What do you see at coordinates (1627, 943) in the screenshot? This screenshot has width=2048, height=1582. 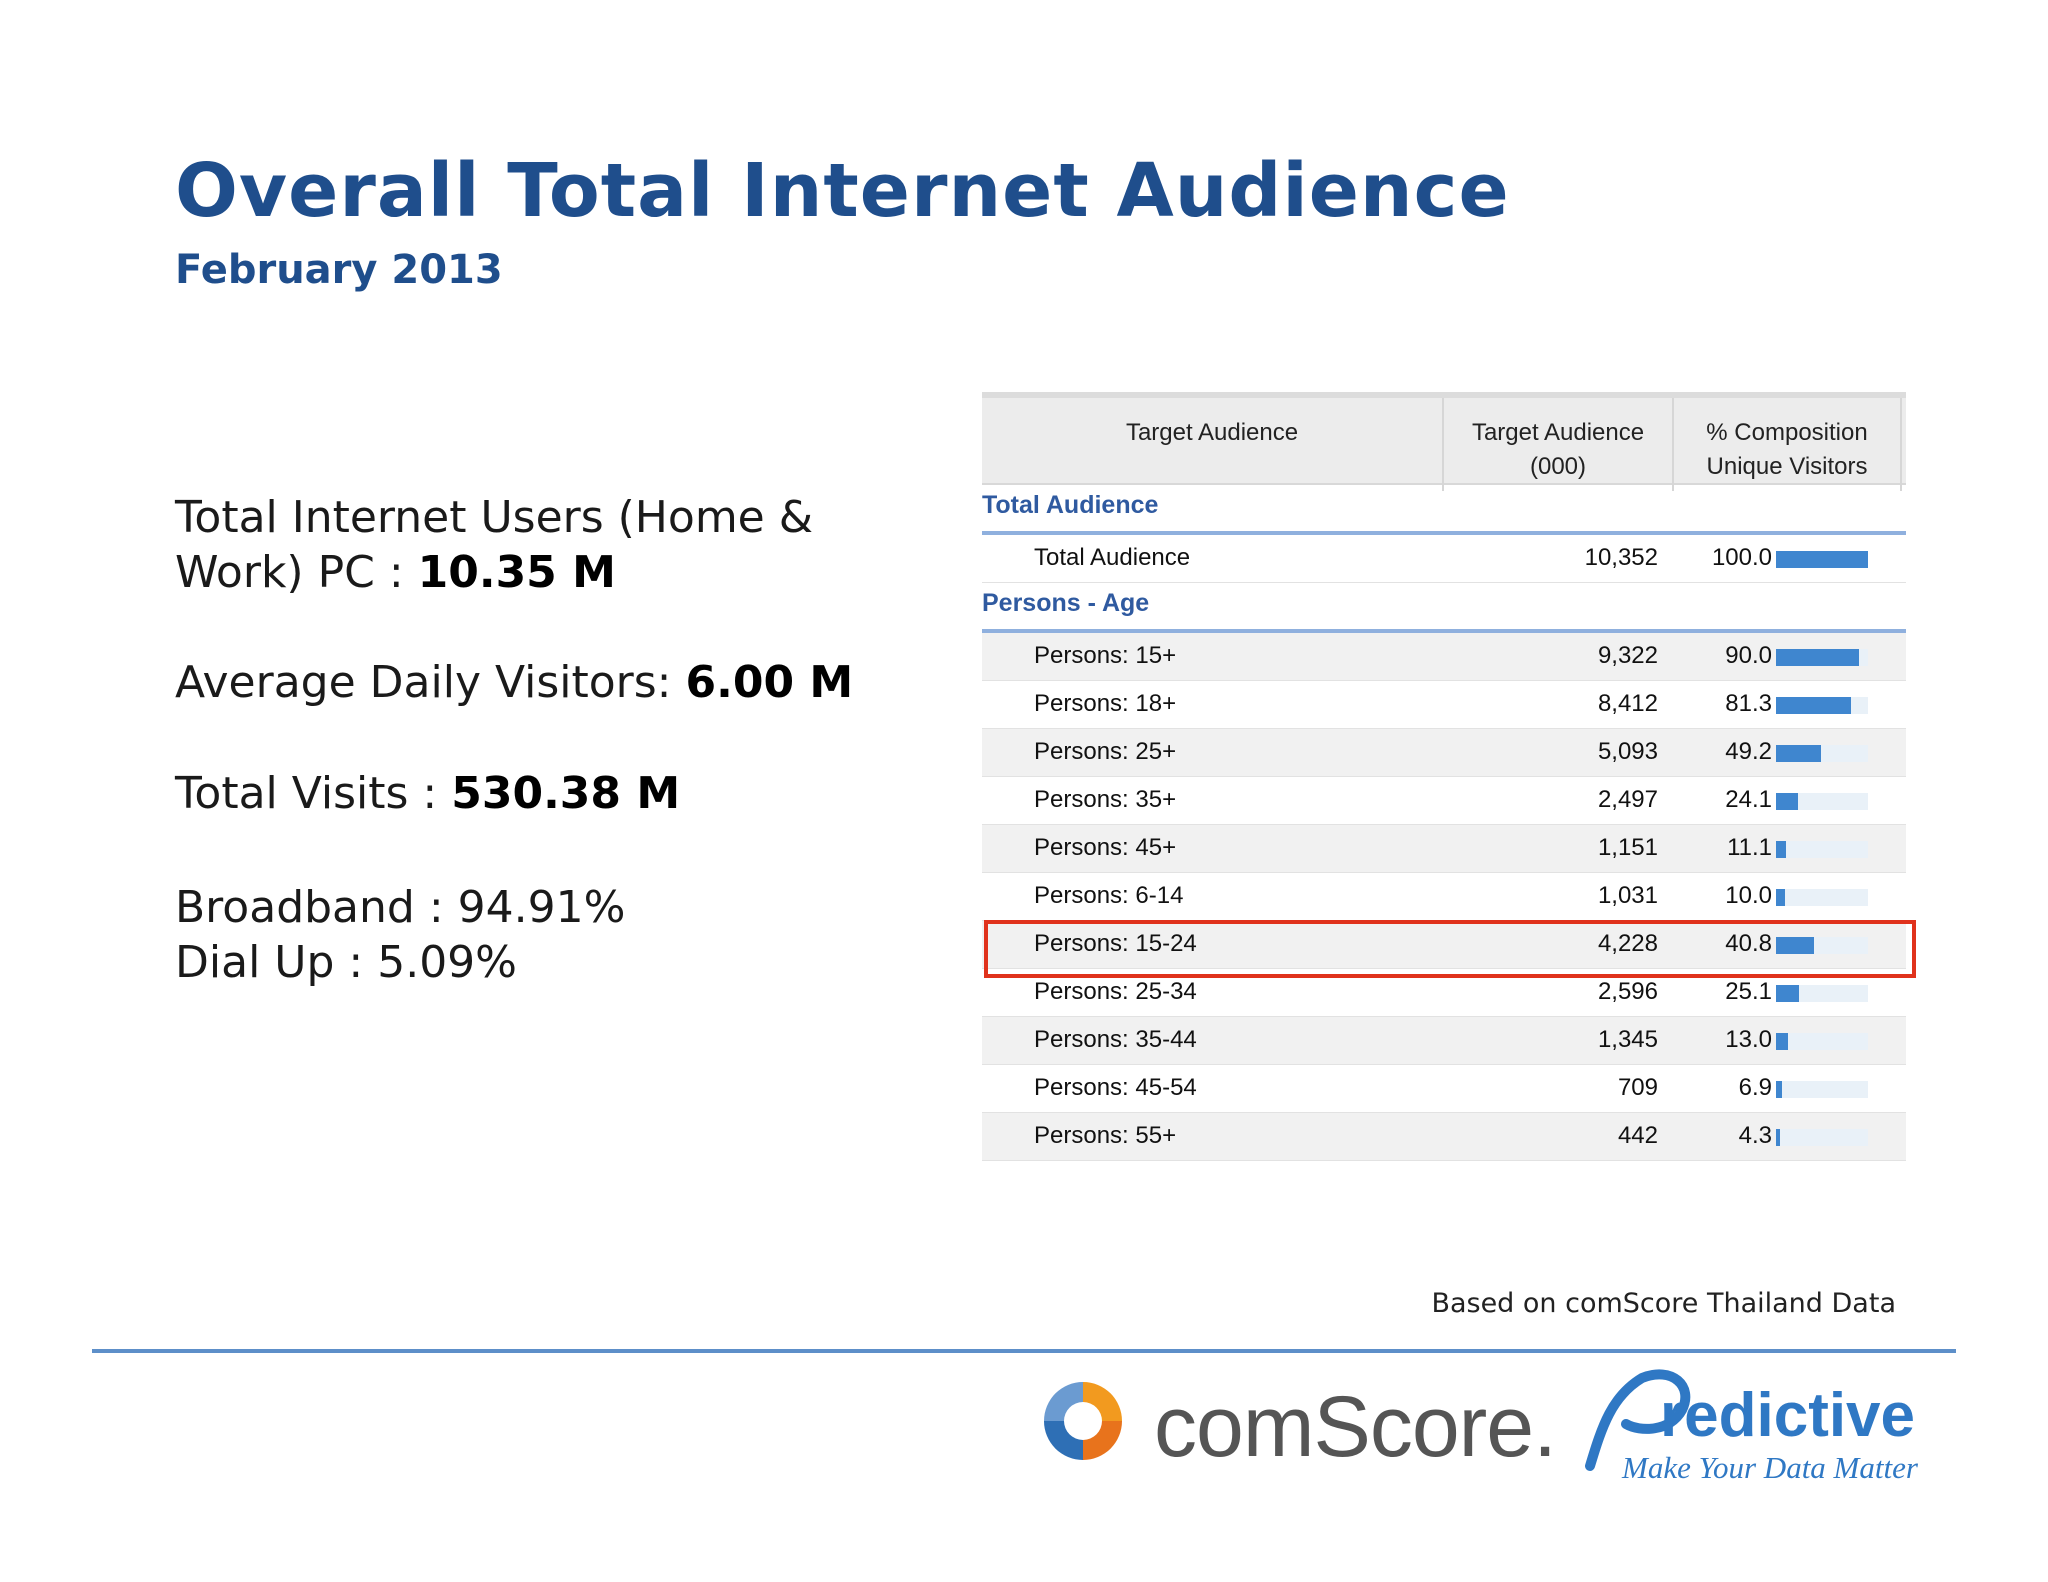 I see `row-audience-value: 4,228` at bounding box center [1627, 943].